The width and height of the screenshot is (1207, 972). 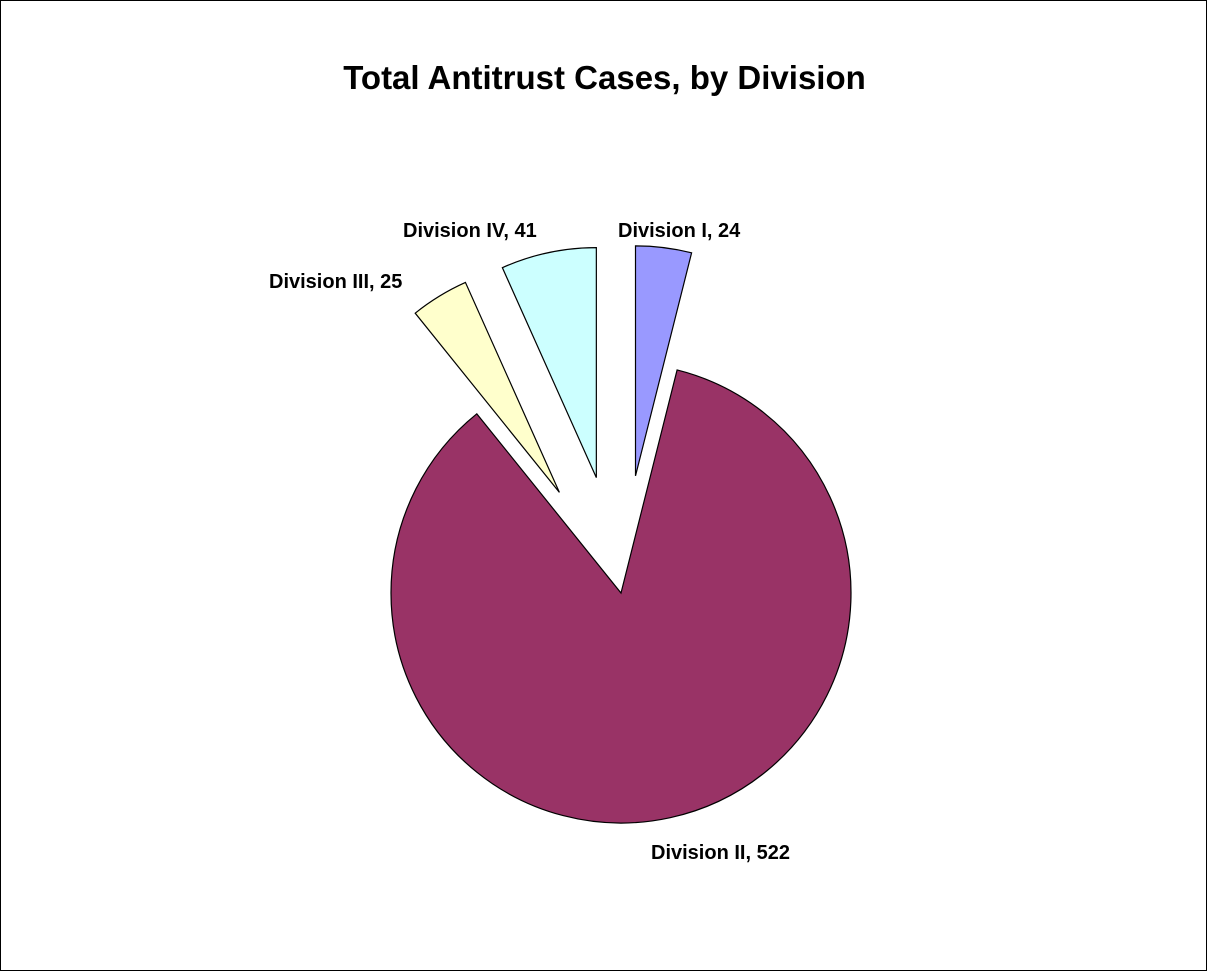 I want to click on pie-slice-division-iv, so click(x=549, y=362).